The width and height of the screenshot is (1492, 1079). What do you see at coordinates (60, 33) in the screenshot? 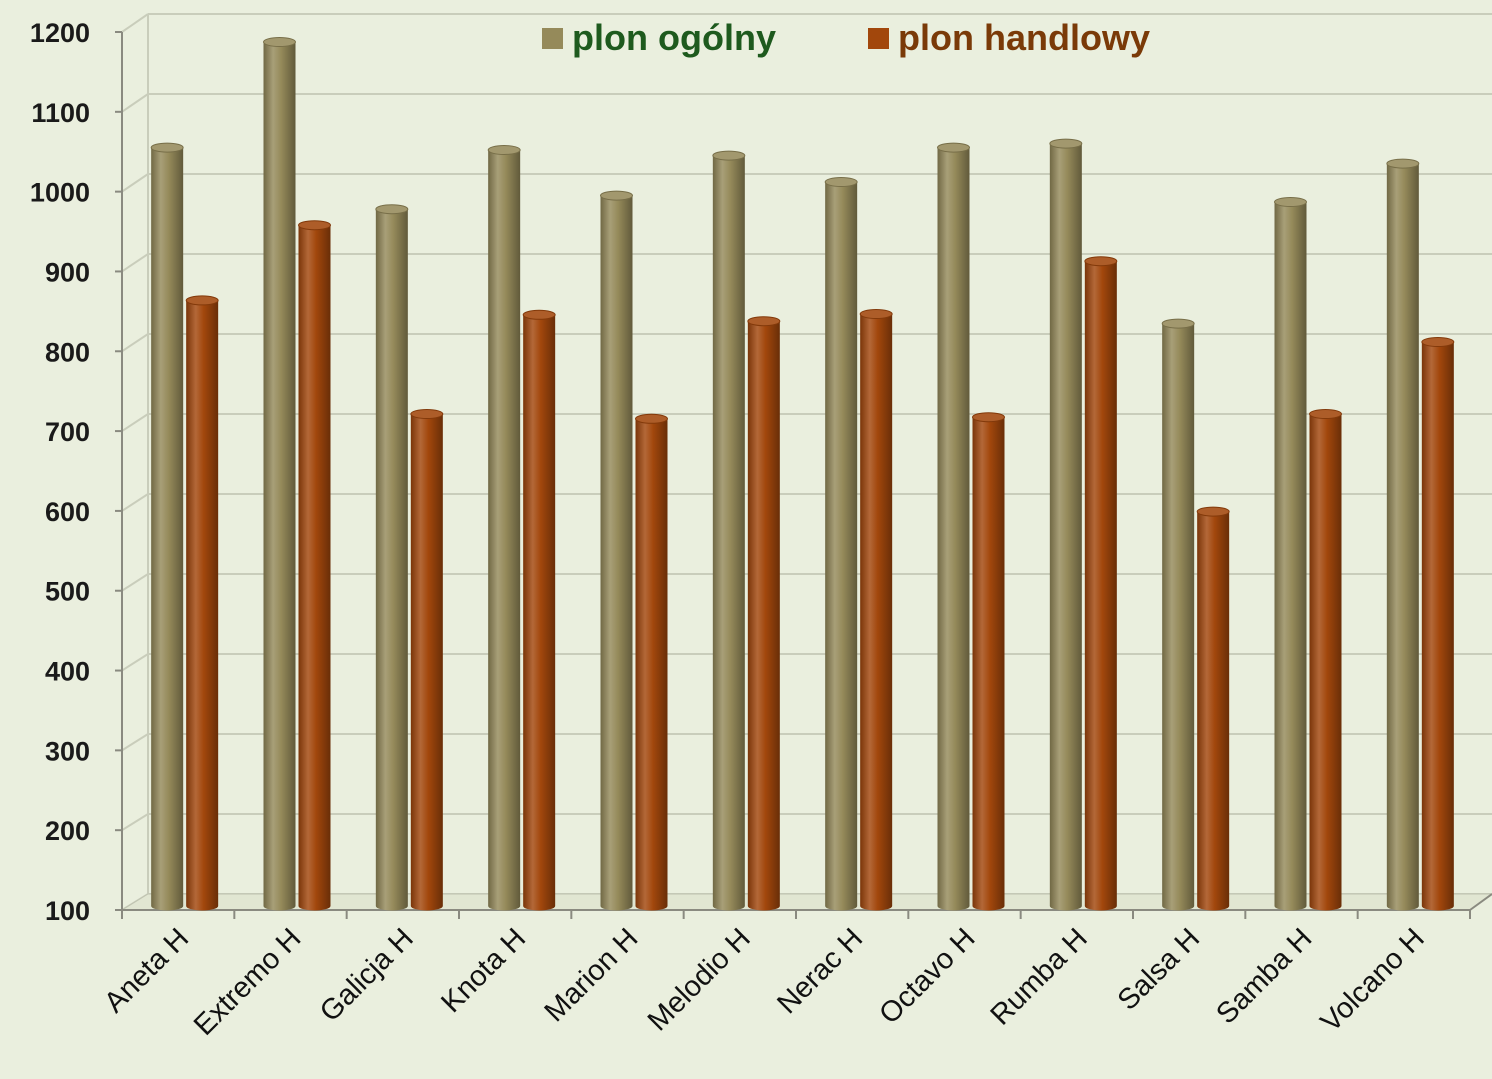
I see `y-tick-label: 1200` at bounding box center [60, 33].